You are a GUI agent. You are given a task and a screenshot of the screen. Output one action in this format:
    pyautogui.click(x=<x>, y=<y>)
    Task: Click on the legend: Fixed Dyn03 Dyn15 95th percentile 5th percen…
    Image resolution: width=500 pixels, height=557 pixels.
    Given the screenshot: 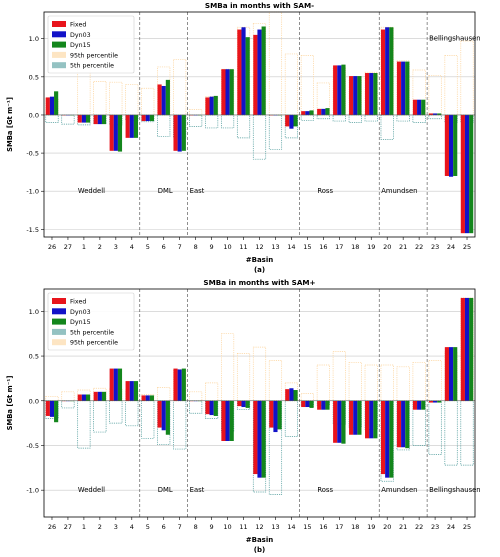 What is the action you would take?
    pyautogui.click(x=91, y=44)
    